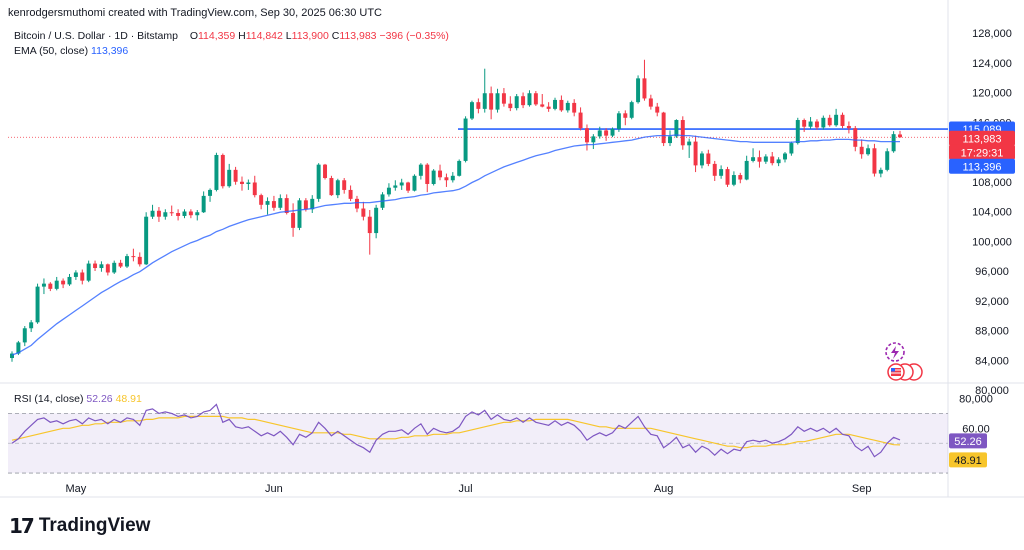 The width and height of the screenshot is (1024, 550). Describe the element at coordinates (895, 352) in the screenshot. I see `lightning-alert-icon` at that location.